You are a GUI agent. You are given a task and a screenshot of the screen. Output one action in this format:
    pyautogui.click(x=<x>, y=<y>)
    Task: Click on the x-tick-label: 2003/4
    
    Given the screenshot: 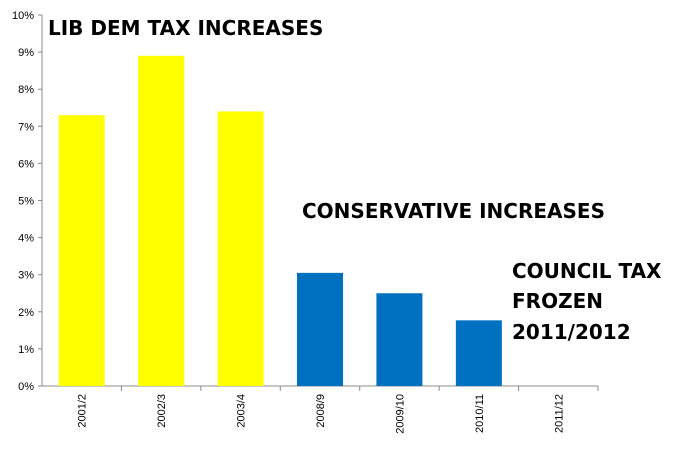 What is the action you would take?
    pyautogui.click(x=242, y=411)
    